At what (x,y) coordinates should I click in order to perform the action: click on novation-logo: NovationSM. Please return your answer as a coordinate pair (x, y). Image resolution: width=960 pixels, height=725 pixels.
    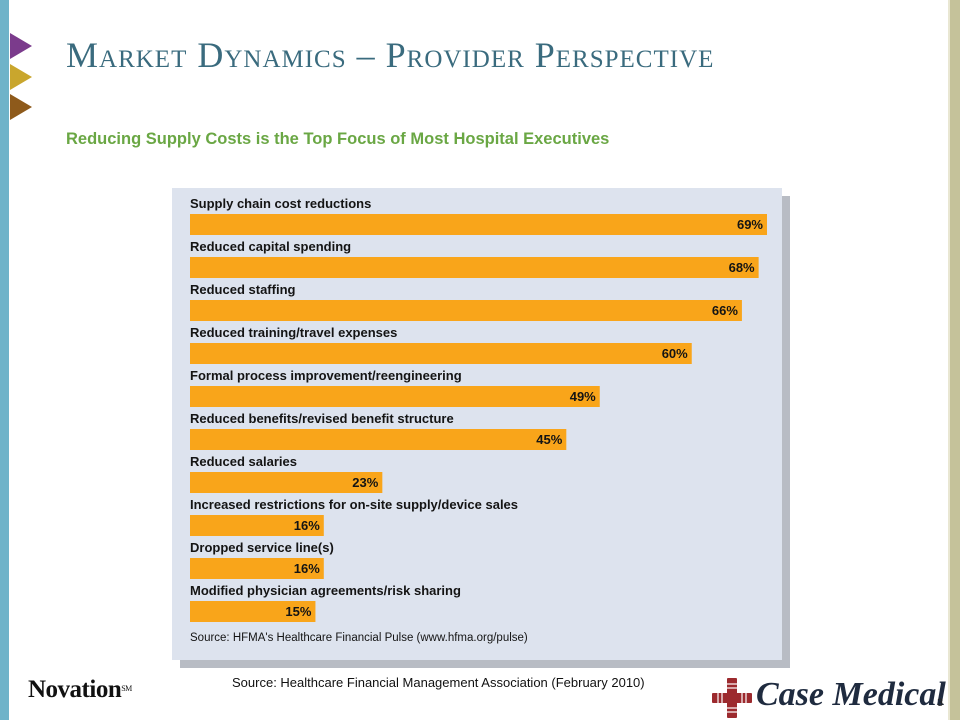
    Looking at the image, I should click on (80, 690).